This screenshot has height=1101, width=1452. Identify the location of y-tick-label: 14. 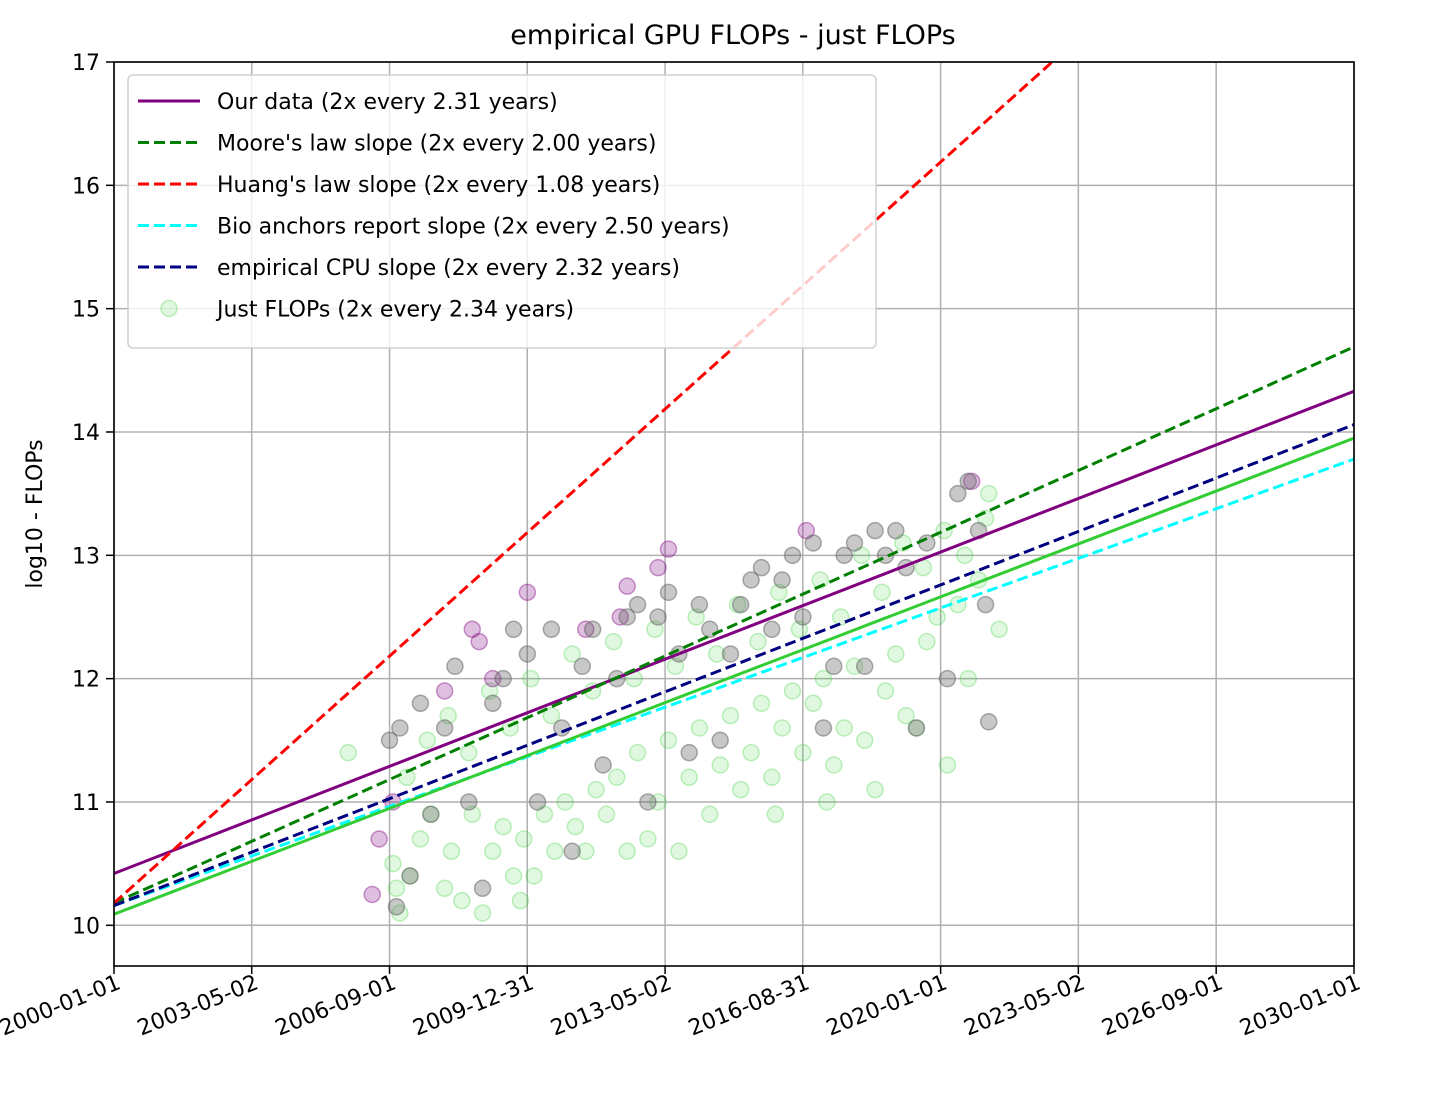
(86, 433).